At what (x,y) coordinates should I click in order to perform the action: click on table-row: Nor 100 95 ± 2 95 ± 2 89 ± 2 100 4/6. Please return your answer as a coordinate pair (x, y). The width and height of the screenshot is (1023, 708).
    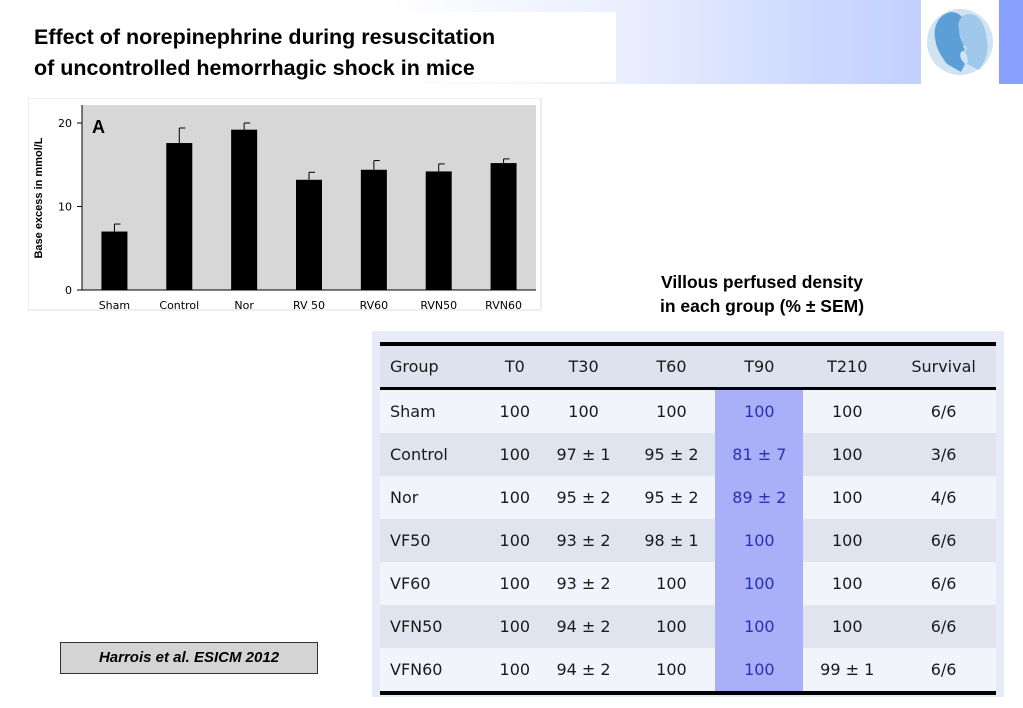
    Looking at the image, I should click on (688, 497).